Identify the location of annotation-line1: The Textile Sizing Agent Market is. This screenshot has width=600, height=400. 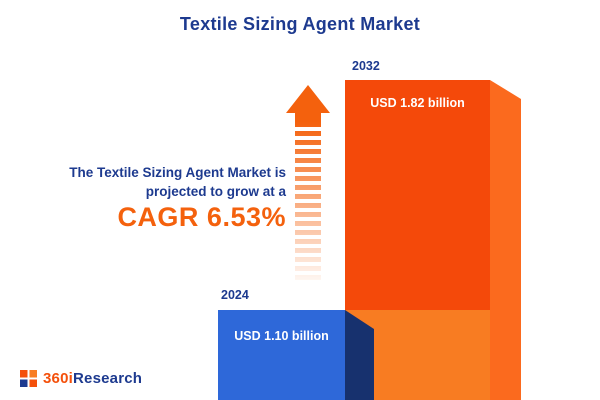
(177, 172).